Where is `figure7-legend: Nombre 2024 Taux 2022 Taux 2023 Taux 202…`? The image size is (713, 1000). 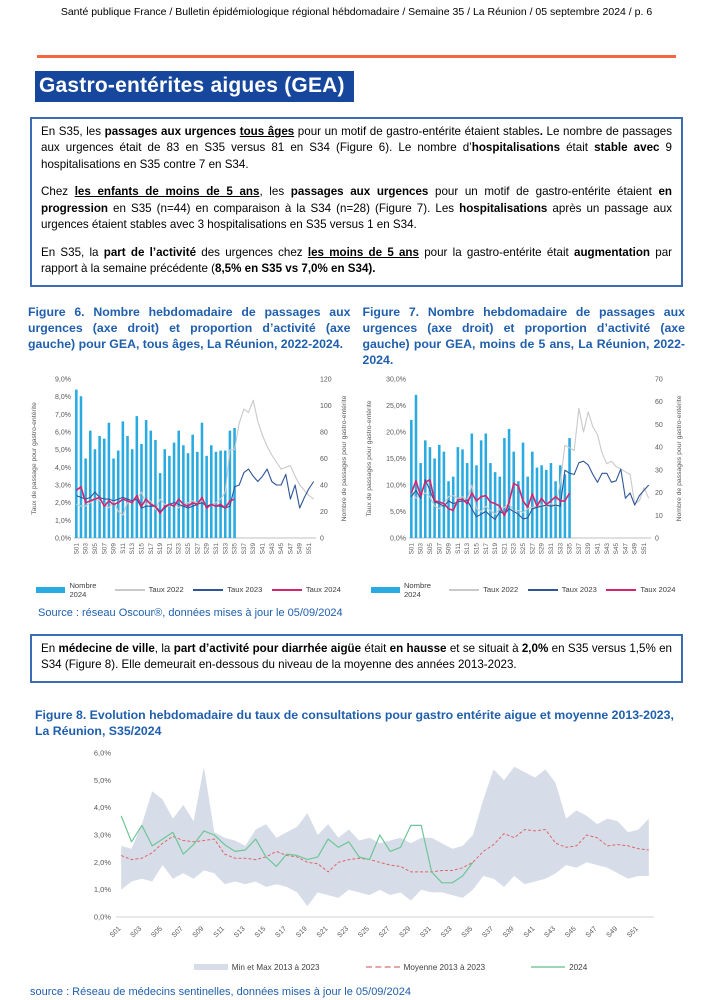
figure7-legend: Nombre 2024 Taux 2022 Taux 2023 Taux 202… is located at coordinates (524, 590).